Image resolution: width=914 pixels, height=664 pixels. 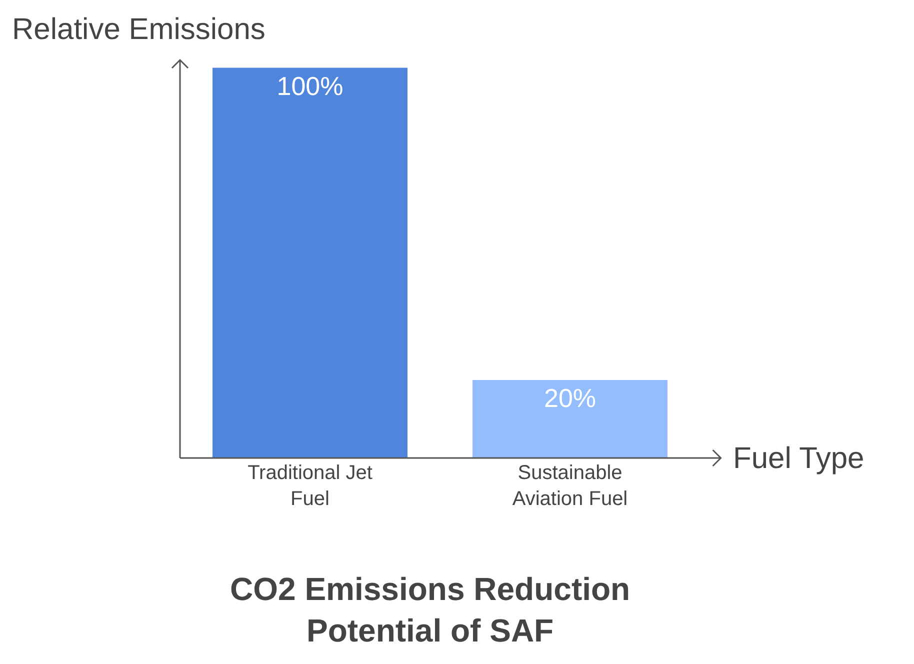 What do you see at coordinates (310, 85) in the screenshot?
I see `data-label: 100%` at bounding box center [310, 85].